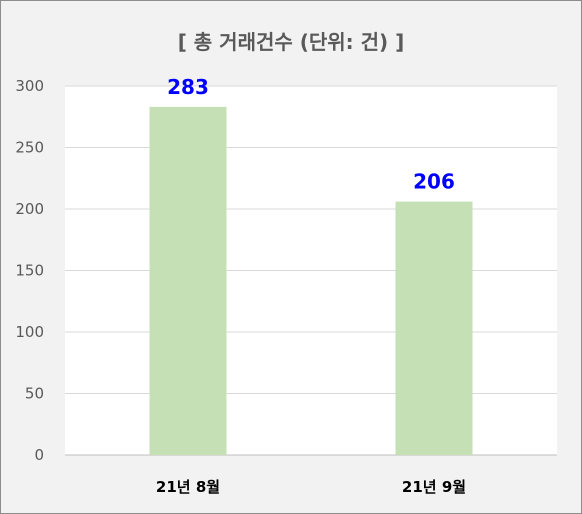 This screenshot has width=582, height=514. I want to click on y-tick-label: 150, so click(29, 271).